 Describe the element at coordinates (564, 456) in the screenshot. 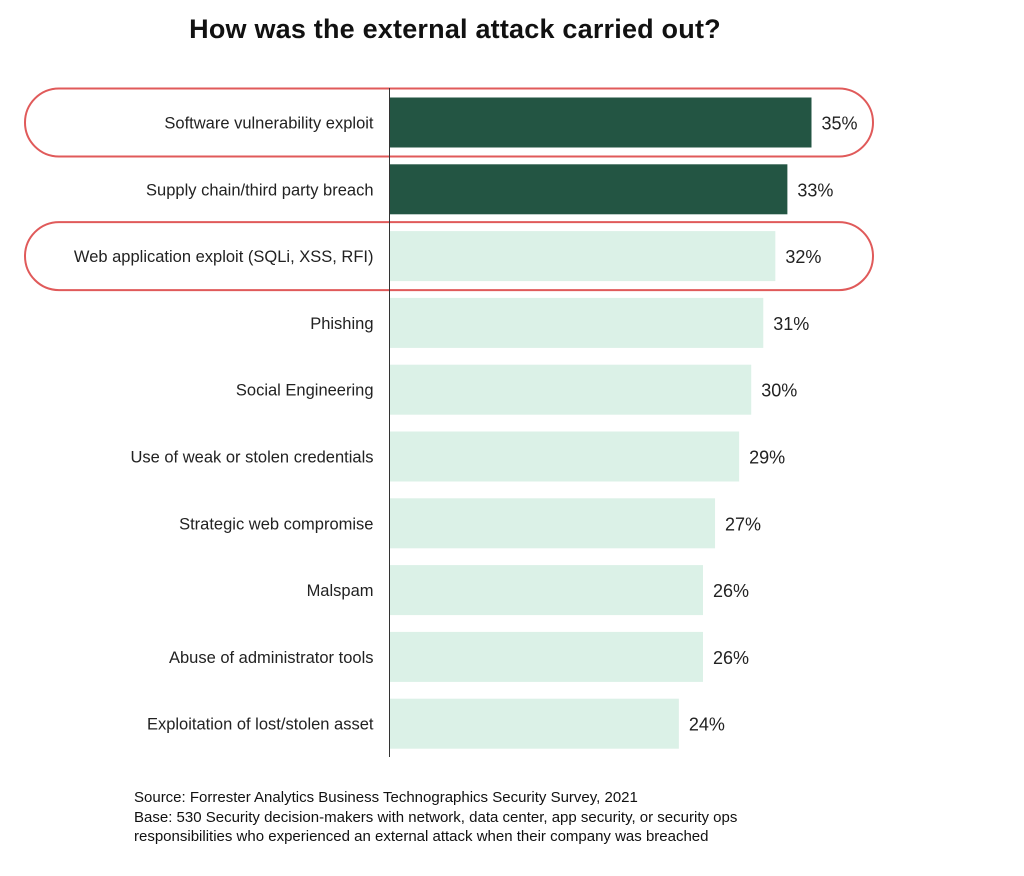

I see `bar-use-of-weak-or-stolen-credentials` at that location.